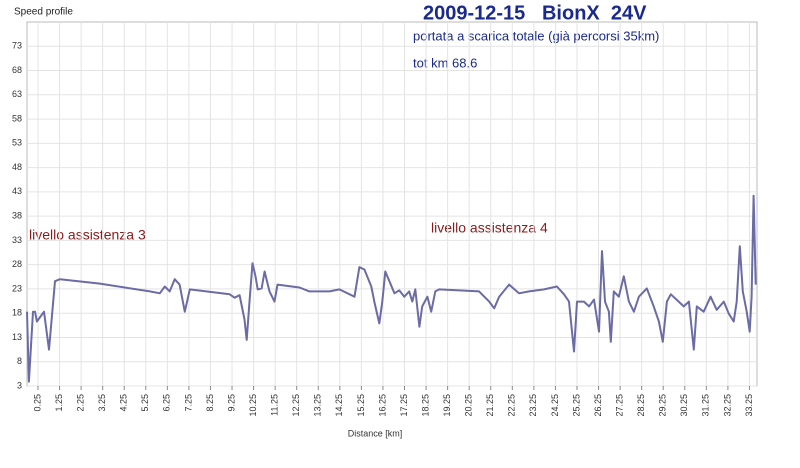  Describe the element at coordinates (167, 403) in the screenshot. I see `x-tick-label: 6.25` at that location.